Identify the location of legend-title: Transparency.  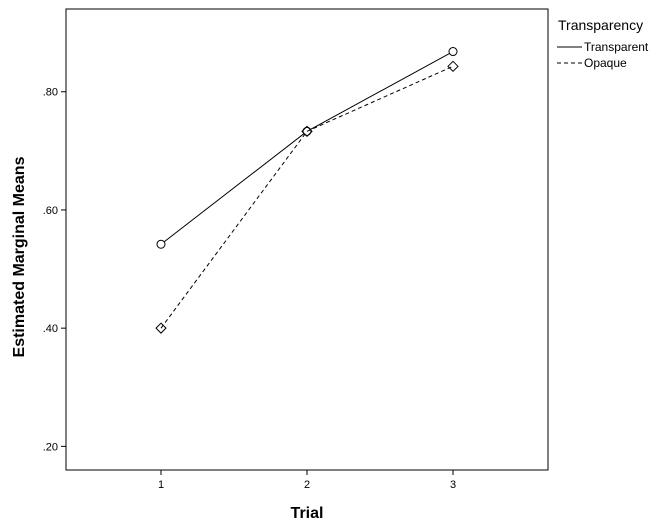
(600, 25).